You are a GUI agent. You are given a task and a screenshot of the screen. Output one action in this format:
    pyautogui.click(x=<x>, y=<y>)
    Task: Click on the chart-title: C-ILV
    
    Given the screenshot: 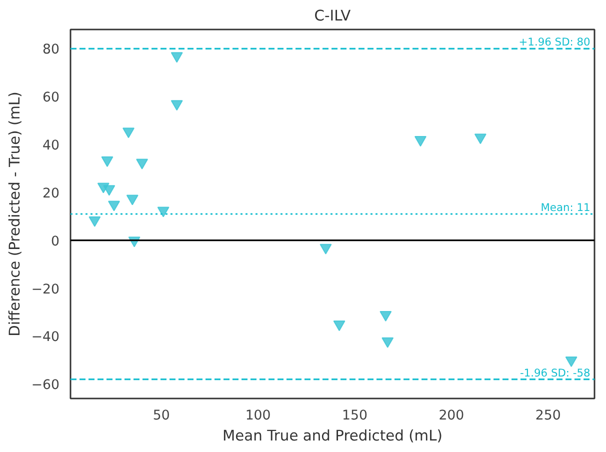 What is the action you would take?
    pyautogui.click(x=332, y=16)
    